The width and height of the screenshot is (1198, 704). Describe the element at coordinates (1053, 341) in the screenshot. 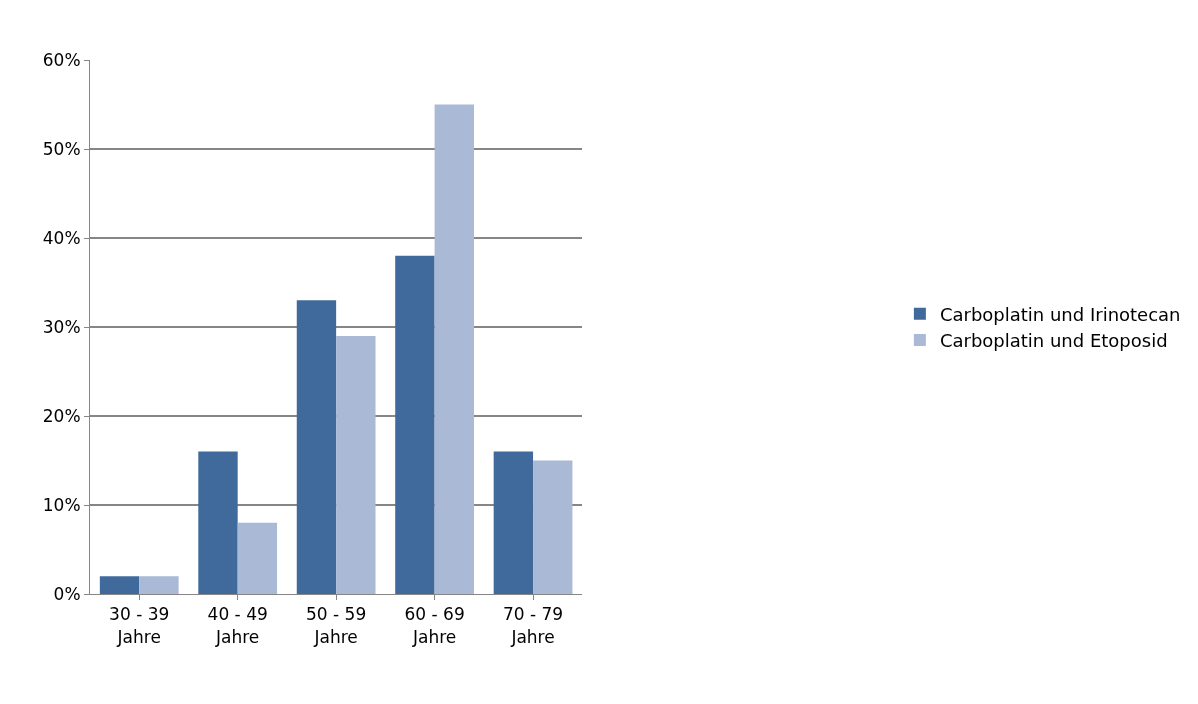

I see `legend-label: Carboplatin und Etoposid` at that location.